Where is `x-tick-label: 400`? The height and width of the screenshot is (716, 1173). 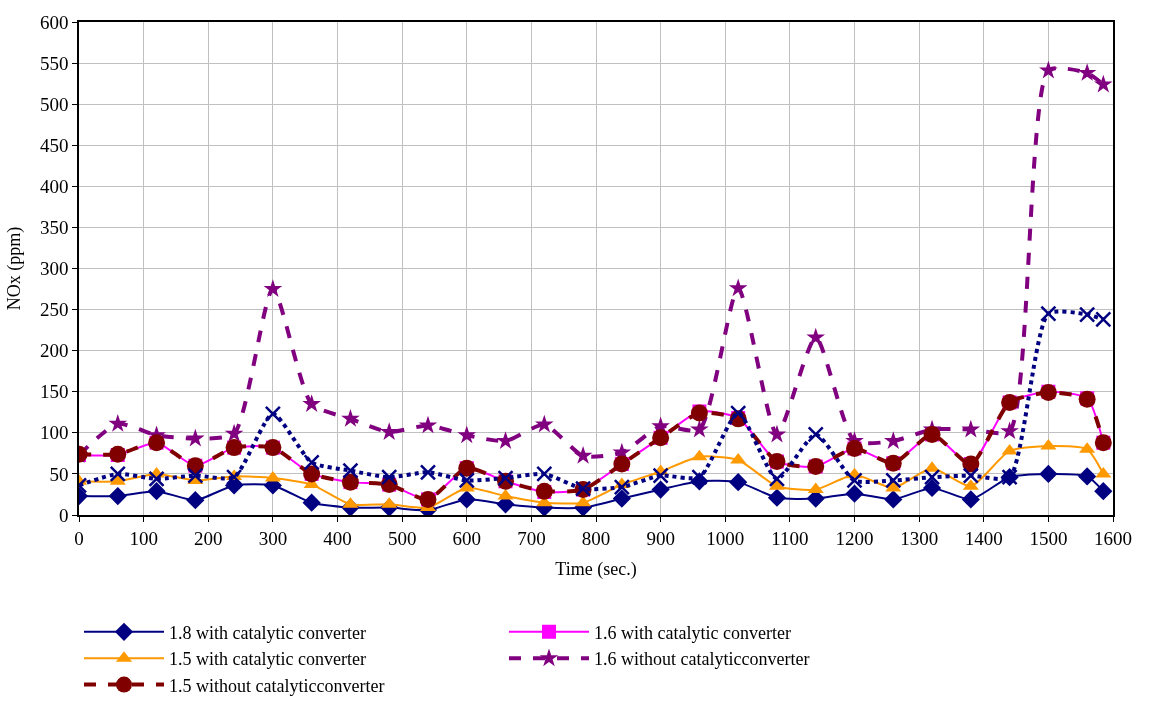 x-tick-label: 400 is located at coordinates (337, 538).